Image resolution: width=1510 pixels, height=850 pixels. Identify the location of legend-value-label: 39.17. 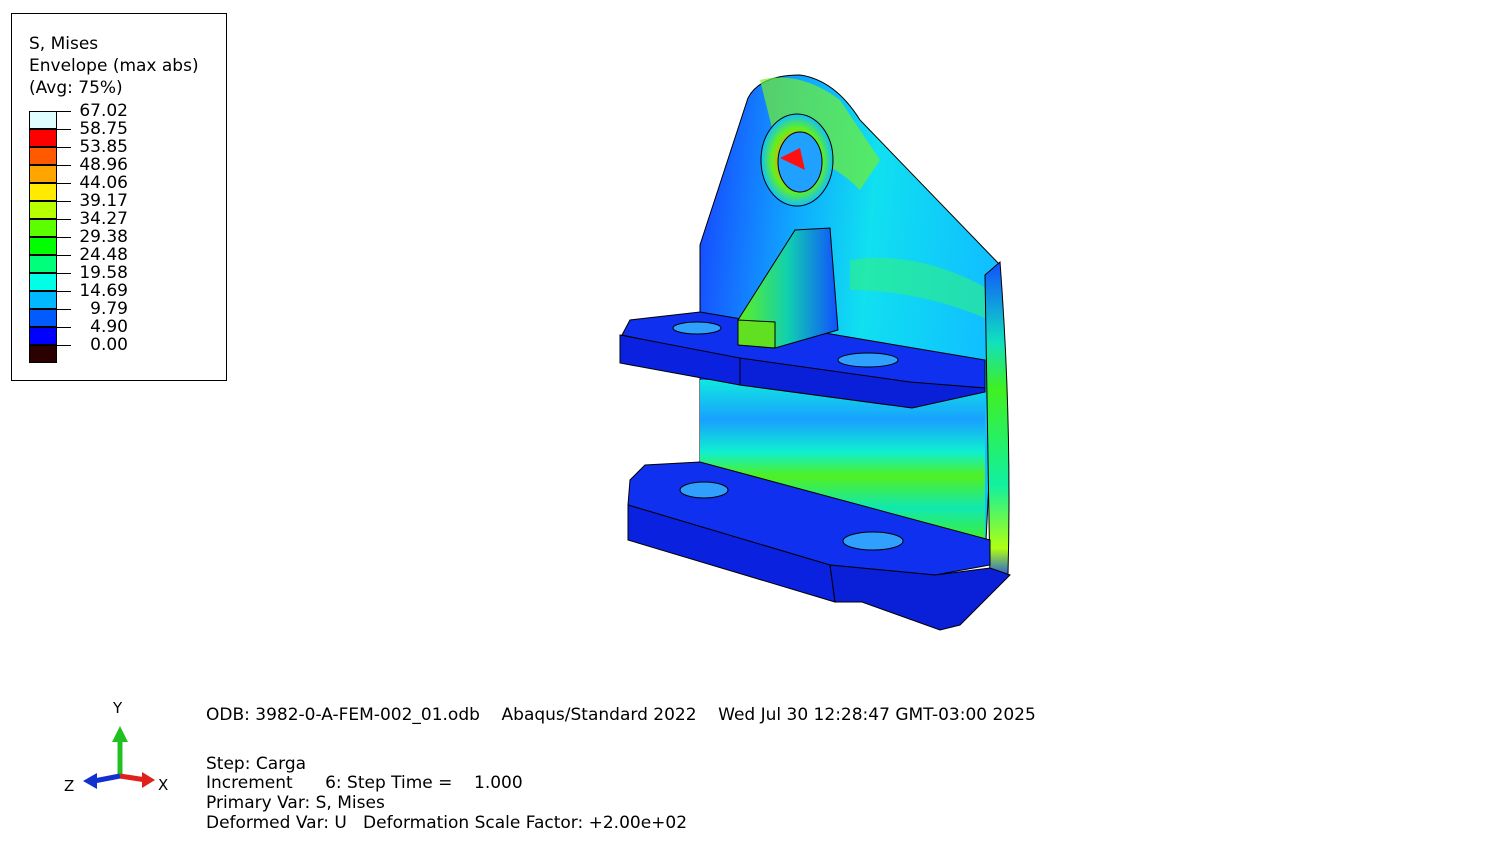
(103, 201).